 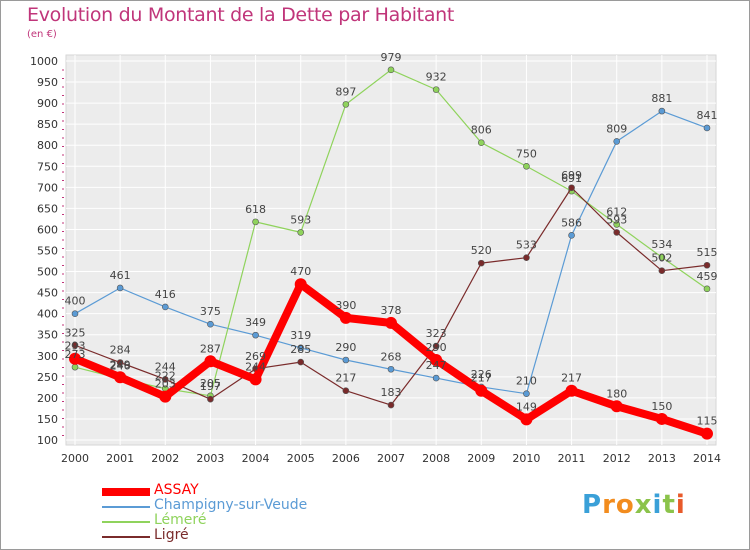 What do you see at coordinates (165, 376) in the screenshot?
I see `data-label: 222` at bounding box center [165, 376].